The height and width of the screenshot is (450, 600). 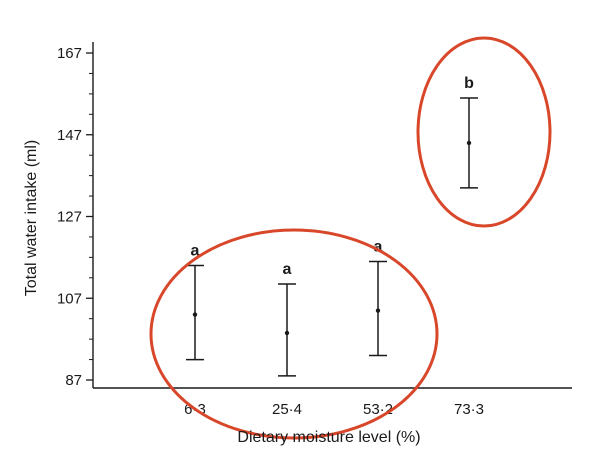 I want to click on y-tick-label: 167, so click(x=69, y=53).